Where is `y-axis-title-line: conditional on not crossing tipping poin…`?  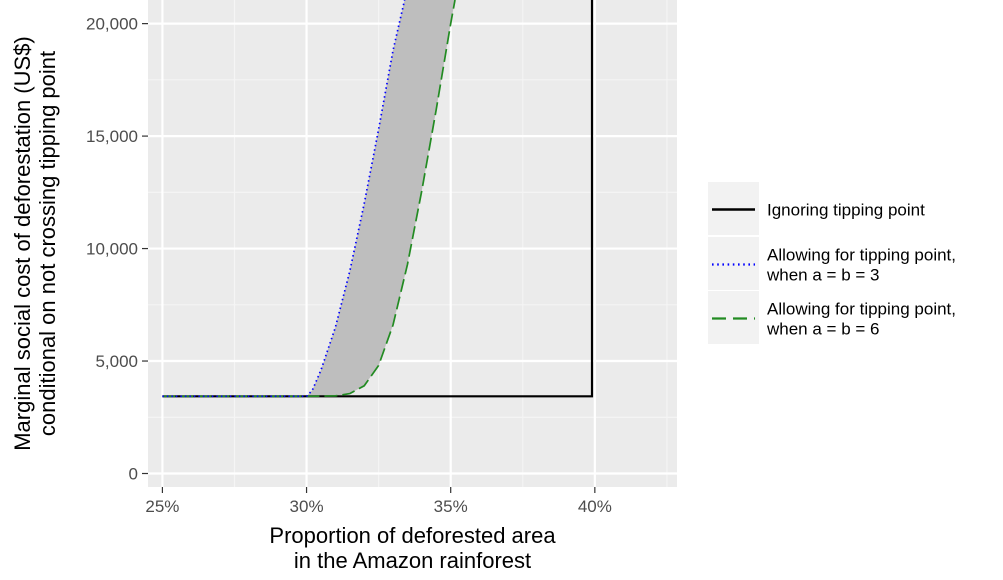
y-axis-title-line: conditional on not crossing tipping poin… is located at coordinates (47, 243).